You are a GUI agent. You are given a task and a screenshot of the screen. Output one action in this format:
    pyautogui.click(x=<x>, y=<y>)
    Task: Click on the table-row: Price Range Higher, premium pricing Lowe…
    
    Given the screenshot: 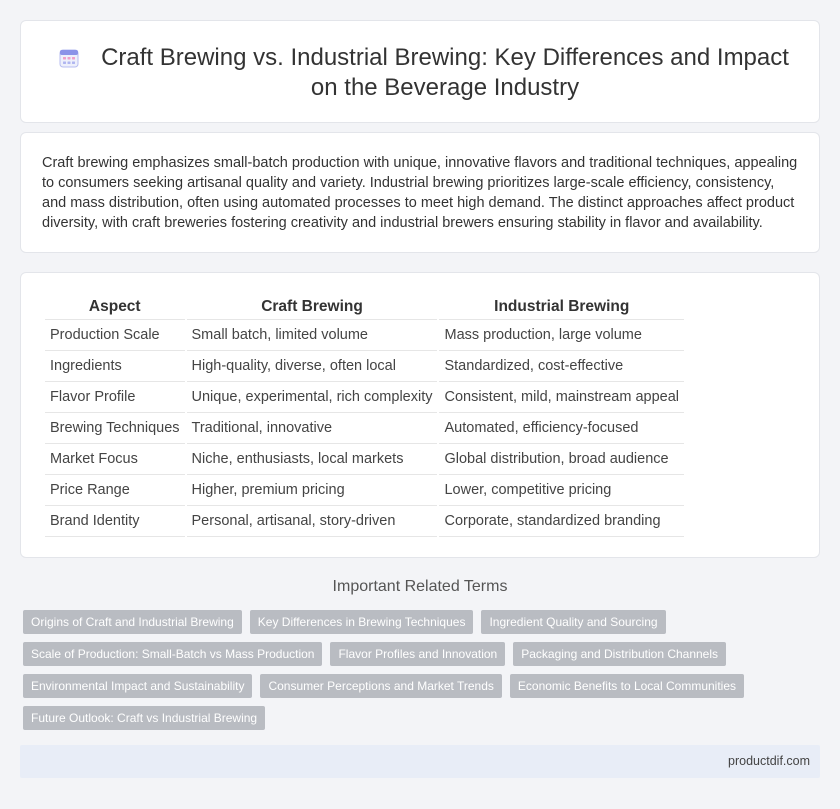 What is the action you would take?
    pyautogui.click(x=365, y=490)
    